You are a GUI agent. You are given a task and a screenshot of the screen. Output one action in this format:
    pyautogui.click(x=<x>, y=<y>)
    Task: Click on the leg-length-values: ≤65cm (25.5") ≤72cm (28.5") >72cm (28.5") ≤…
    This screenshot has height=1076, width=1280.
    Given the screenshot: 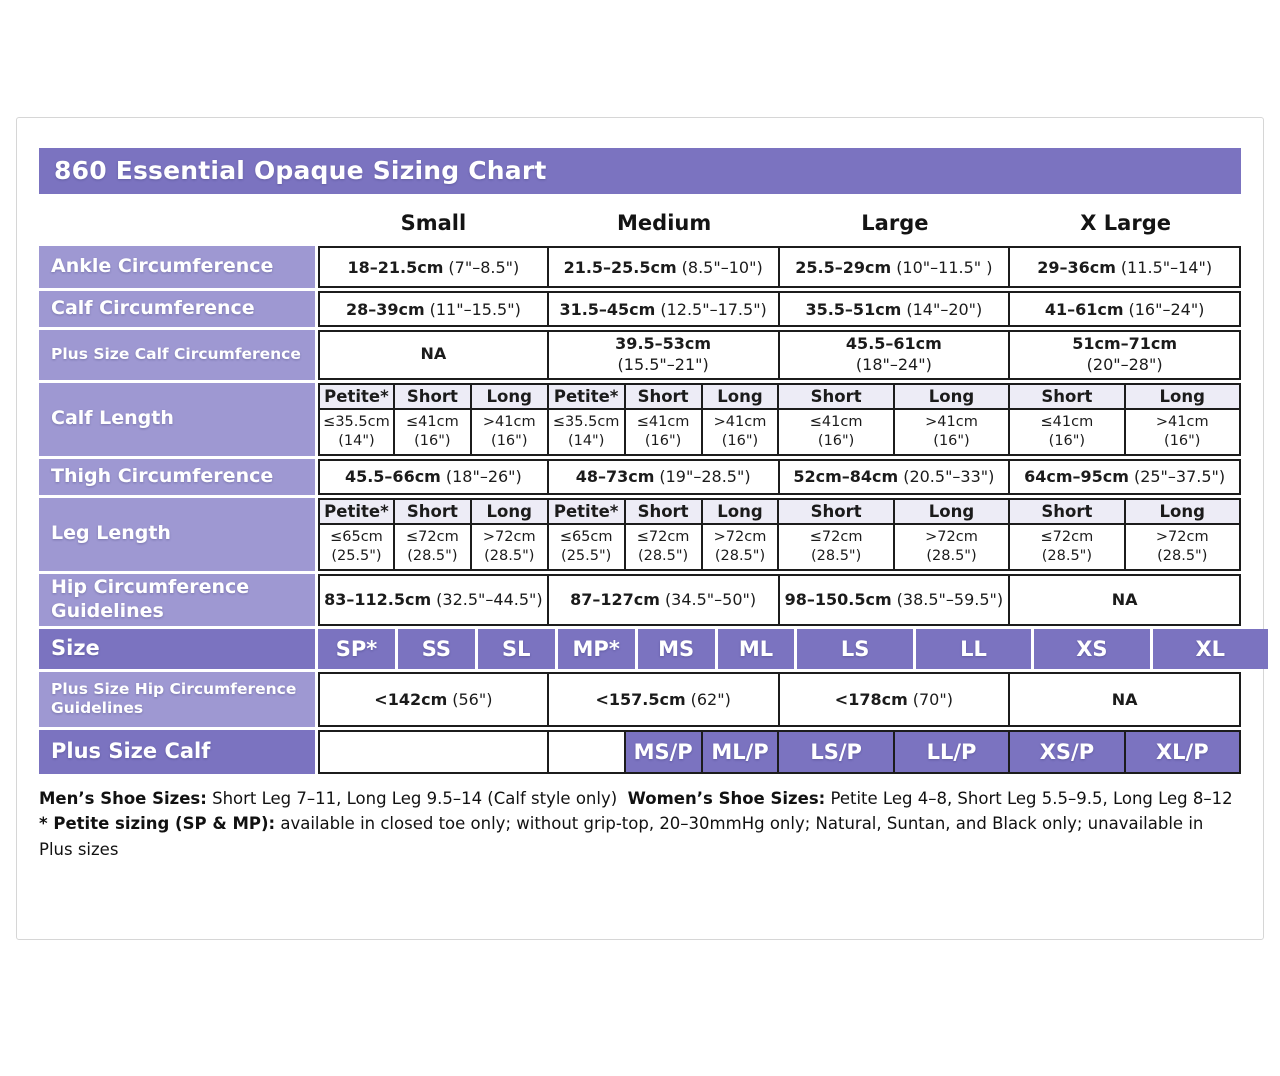 What is the action you would take?
    pyautogui.click(x=779, y=547)
    